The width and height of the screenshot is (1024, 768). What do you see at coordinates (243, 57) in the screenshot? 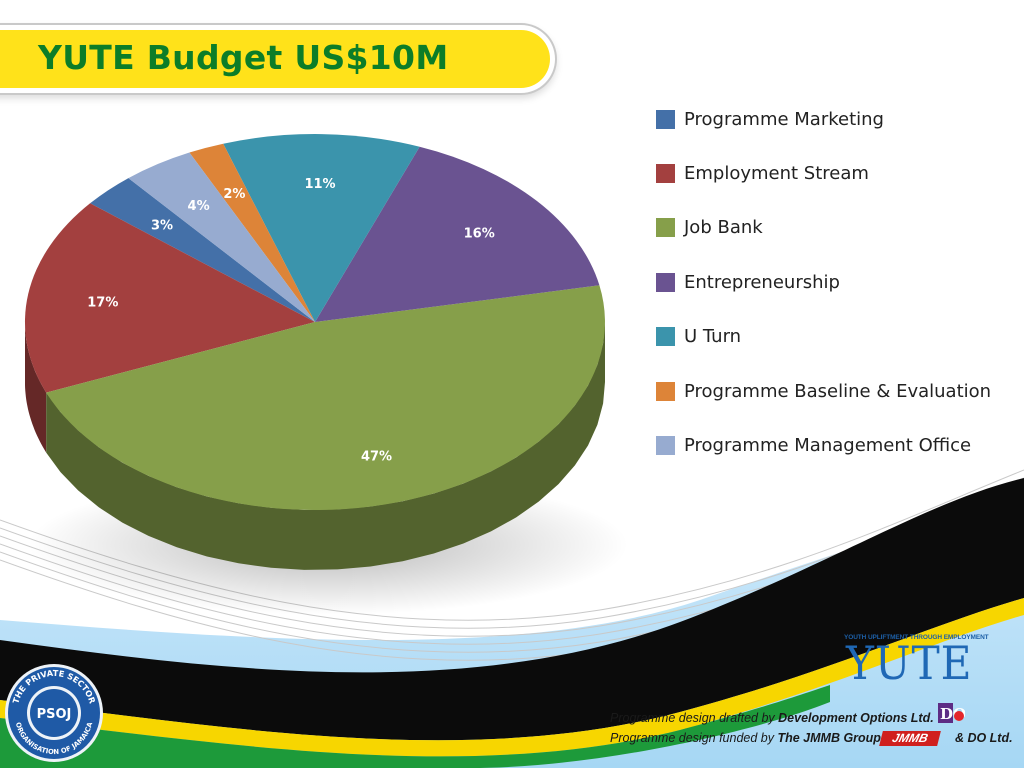
I see `slide-title: YUTE Budget US$10M` at bounding box center [243, 57].